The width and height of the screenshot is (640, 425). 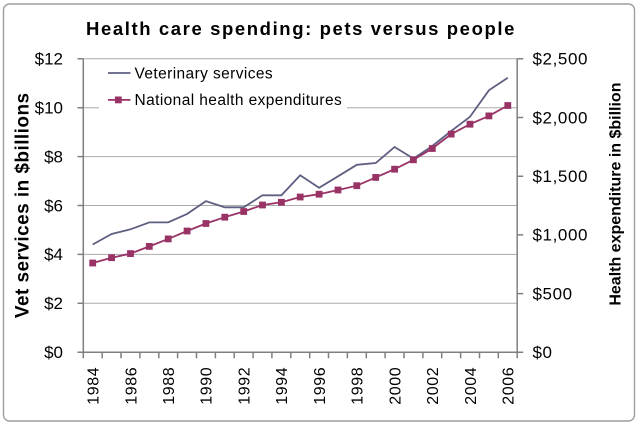 What do you see at coordinates (561, 235) in the screenshot?
I see `svg-text: $1,000` at bounding box center [561, 235].